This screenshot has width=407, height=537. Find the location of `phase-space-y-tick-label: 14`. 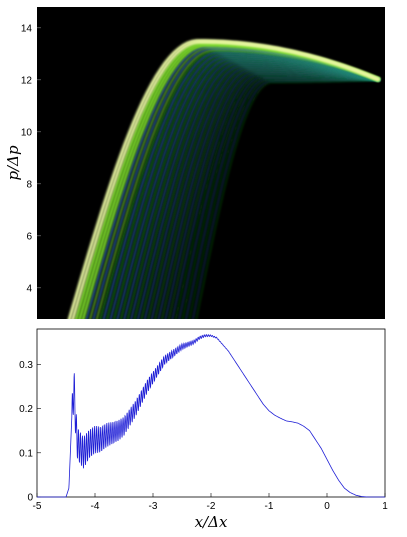

phase-space-y-tick-label: 14 is located at coordinates (27, 28).